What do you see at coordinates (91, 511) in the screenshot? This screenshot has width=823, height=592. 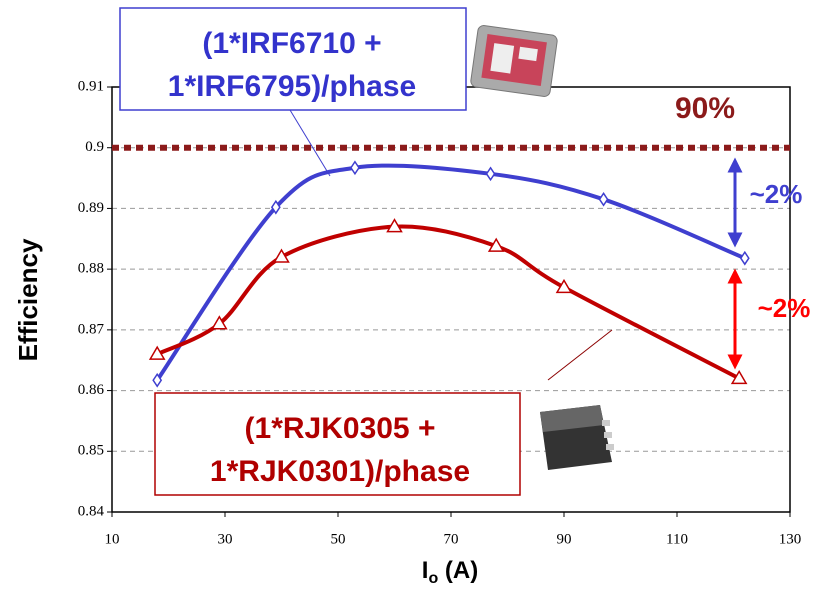 I see `y-tick-label: 0.84` at bounding box center [91, 511].